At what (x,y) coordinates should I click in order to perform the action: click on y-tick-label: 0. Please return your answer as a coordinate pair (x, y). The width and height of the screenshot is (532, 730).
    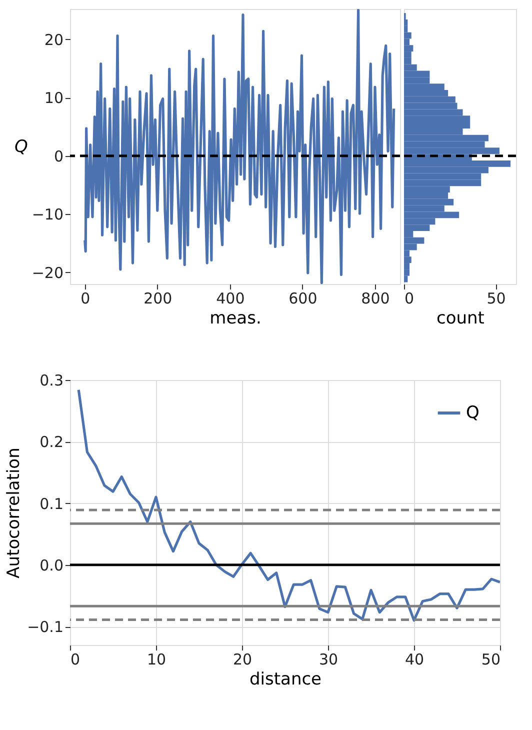
    Looking at the image, I should click on (59, 156).